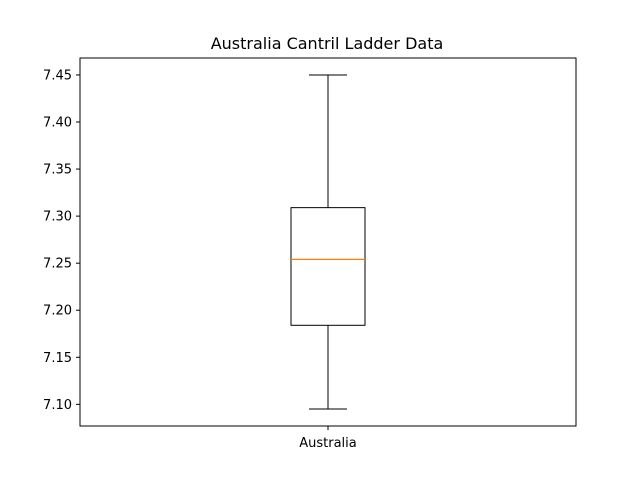  Describe the element at coordinates (57, 264) in the screenshot. I see `y-tick-label: 7.25` at that location.